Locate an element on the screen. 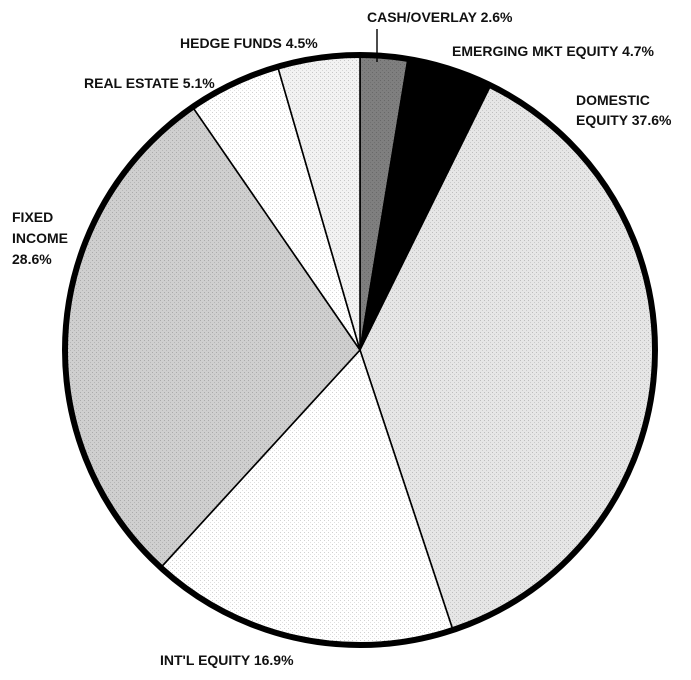  pie-label-line: 28.6% is located at coordinates (32, 259).